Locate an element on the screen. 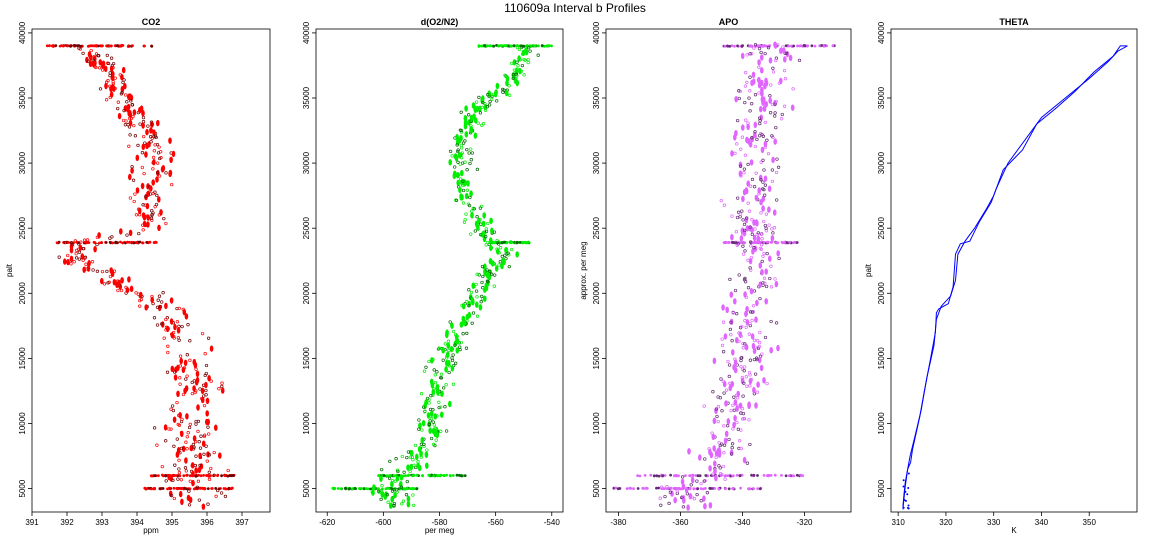 The image size is (1150, 550). panel-title: APO is located at coordinates (729, 22).